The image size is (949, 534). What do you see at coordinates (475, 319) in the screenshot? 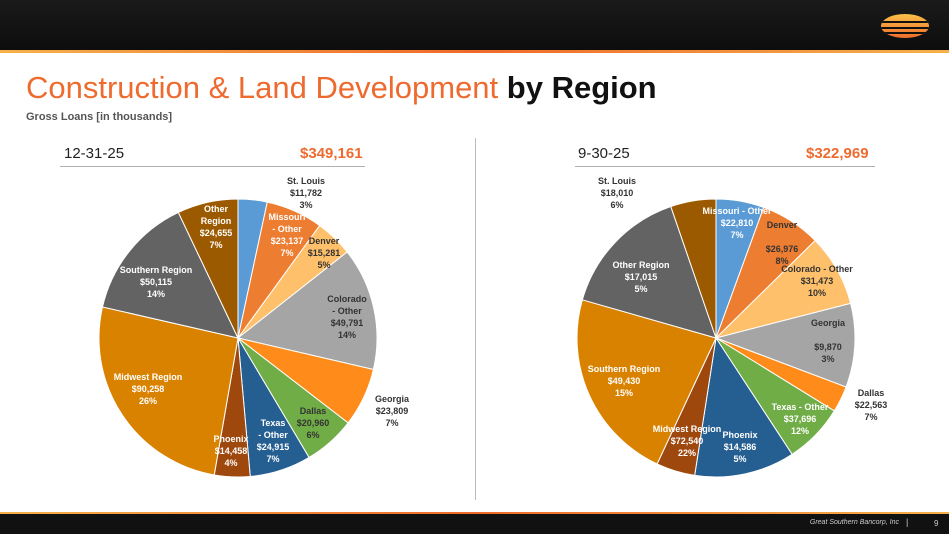
I see `center-divider` at bounding box center [475, 319].